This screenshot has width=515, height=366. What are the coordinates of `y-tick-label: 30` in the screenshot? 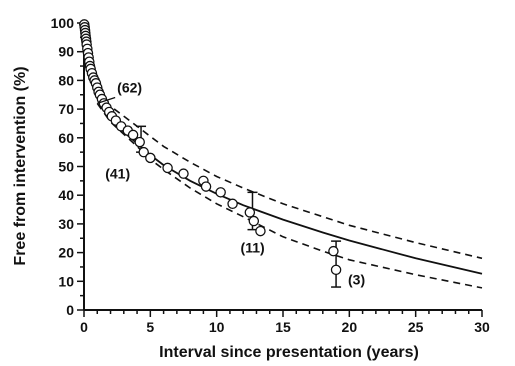 It's located at (66, 224).